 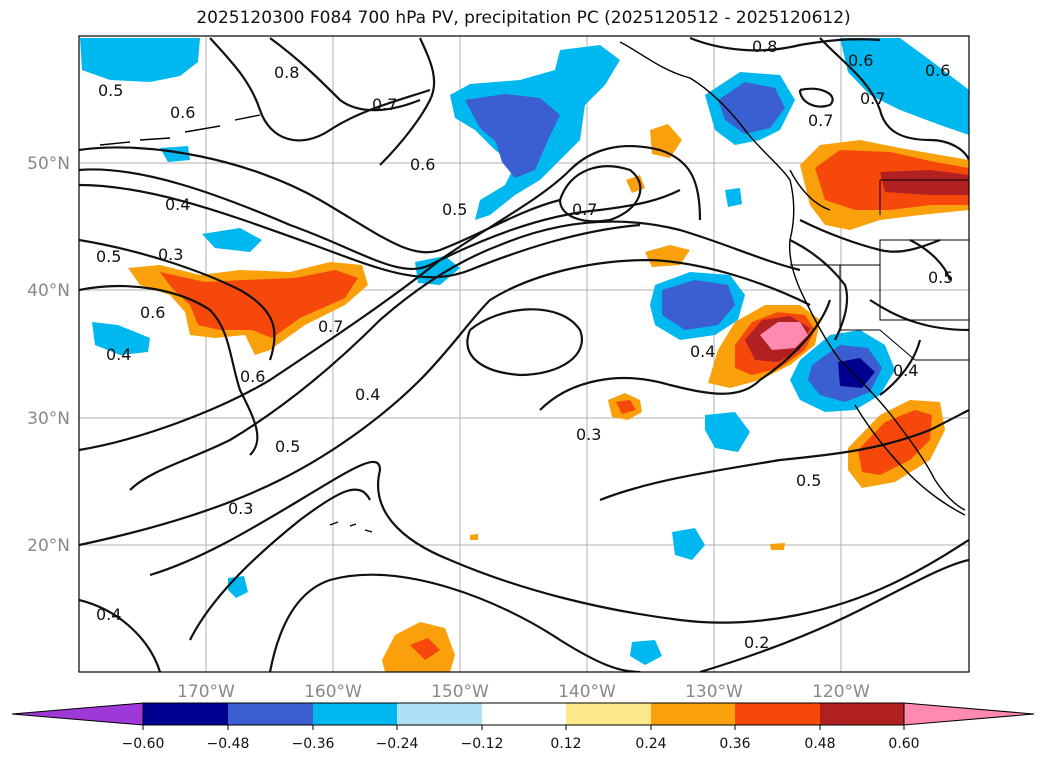 I want to click on colorbar-label: 0.48, so click(x=819, y=744).